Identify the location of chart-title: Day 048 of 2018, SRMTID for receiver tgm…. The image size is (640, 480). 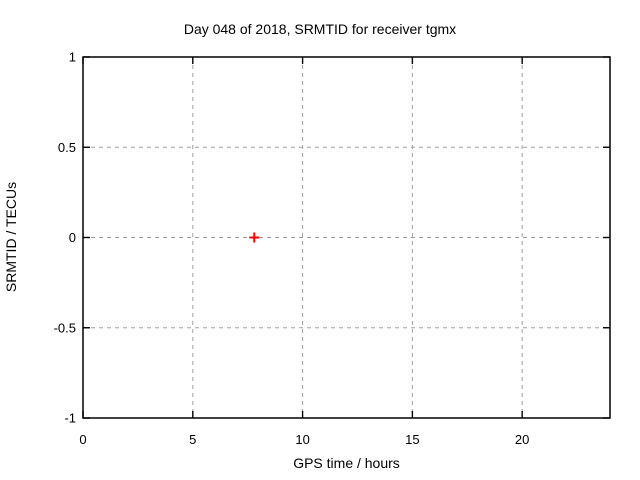
(320, 29).